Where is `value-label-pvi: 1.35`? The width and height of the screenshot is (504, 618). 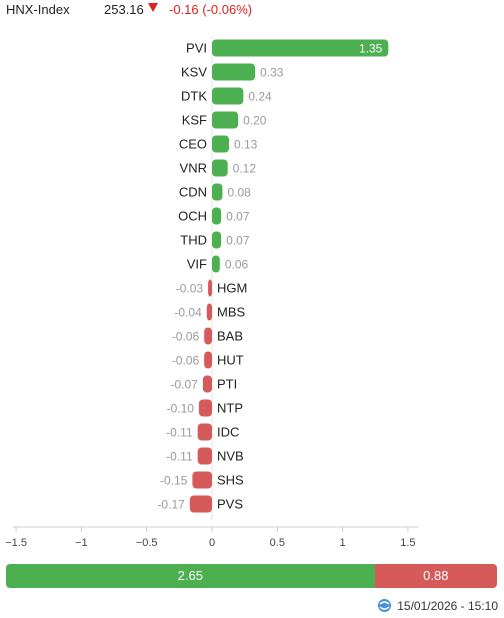
value-label-pvi: 1.35 is located at coordinates (371, 49).